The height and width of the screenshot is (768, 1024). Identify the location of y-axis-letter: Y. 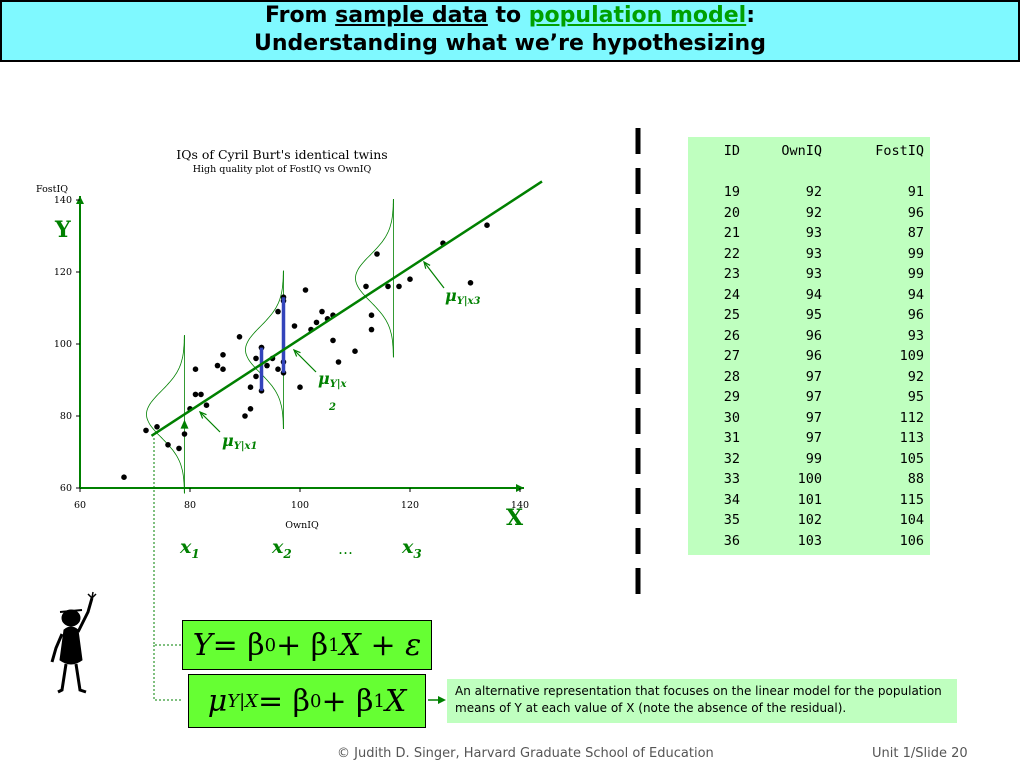
(62, 230).